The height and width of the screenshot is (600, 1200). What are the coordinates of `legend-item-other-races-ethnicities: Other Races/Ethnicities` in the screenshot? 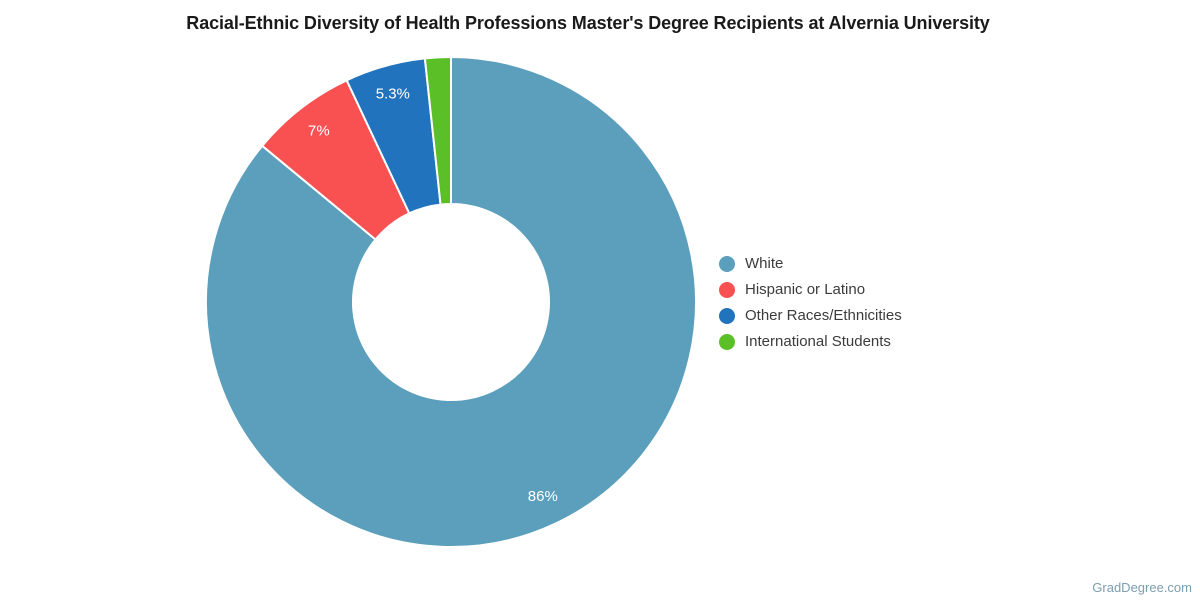 It's located at (810, 316).